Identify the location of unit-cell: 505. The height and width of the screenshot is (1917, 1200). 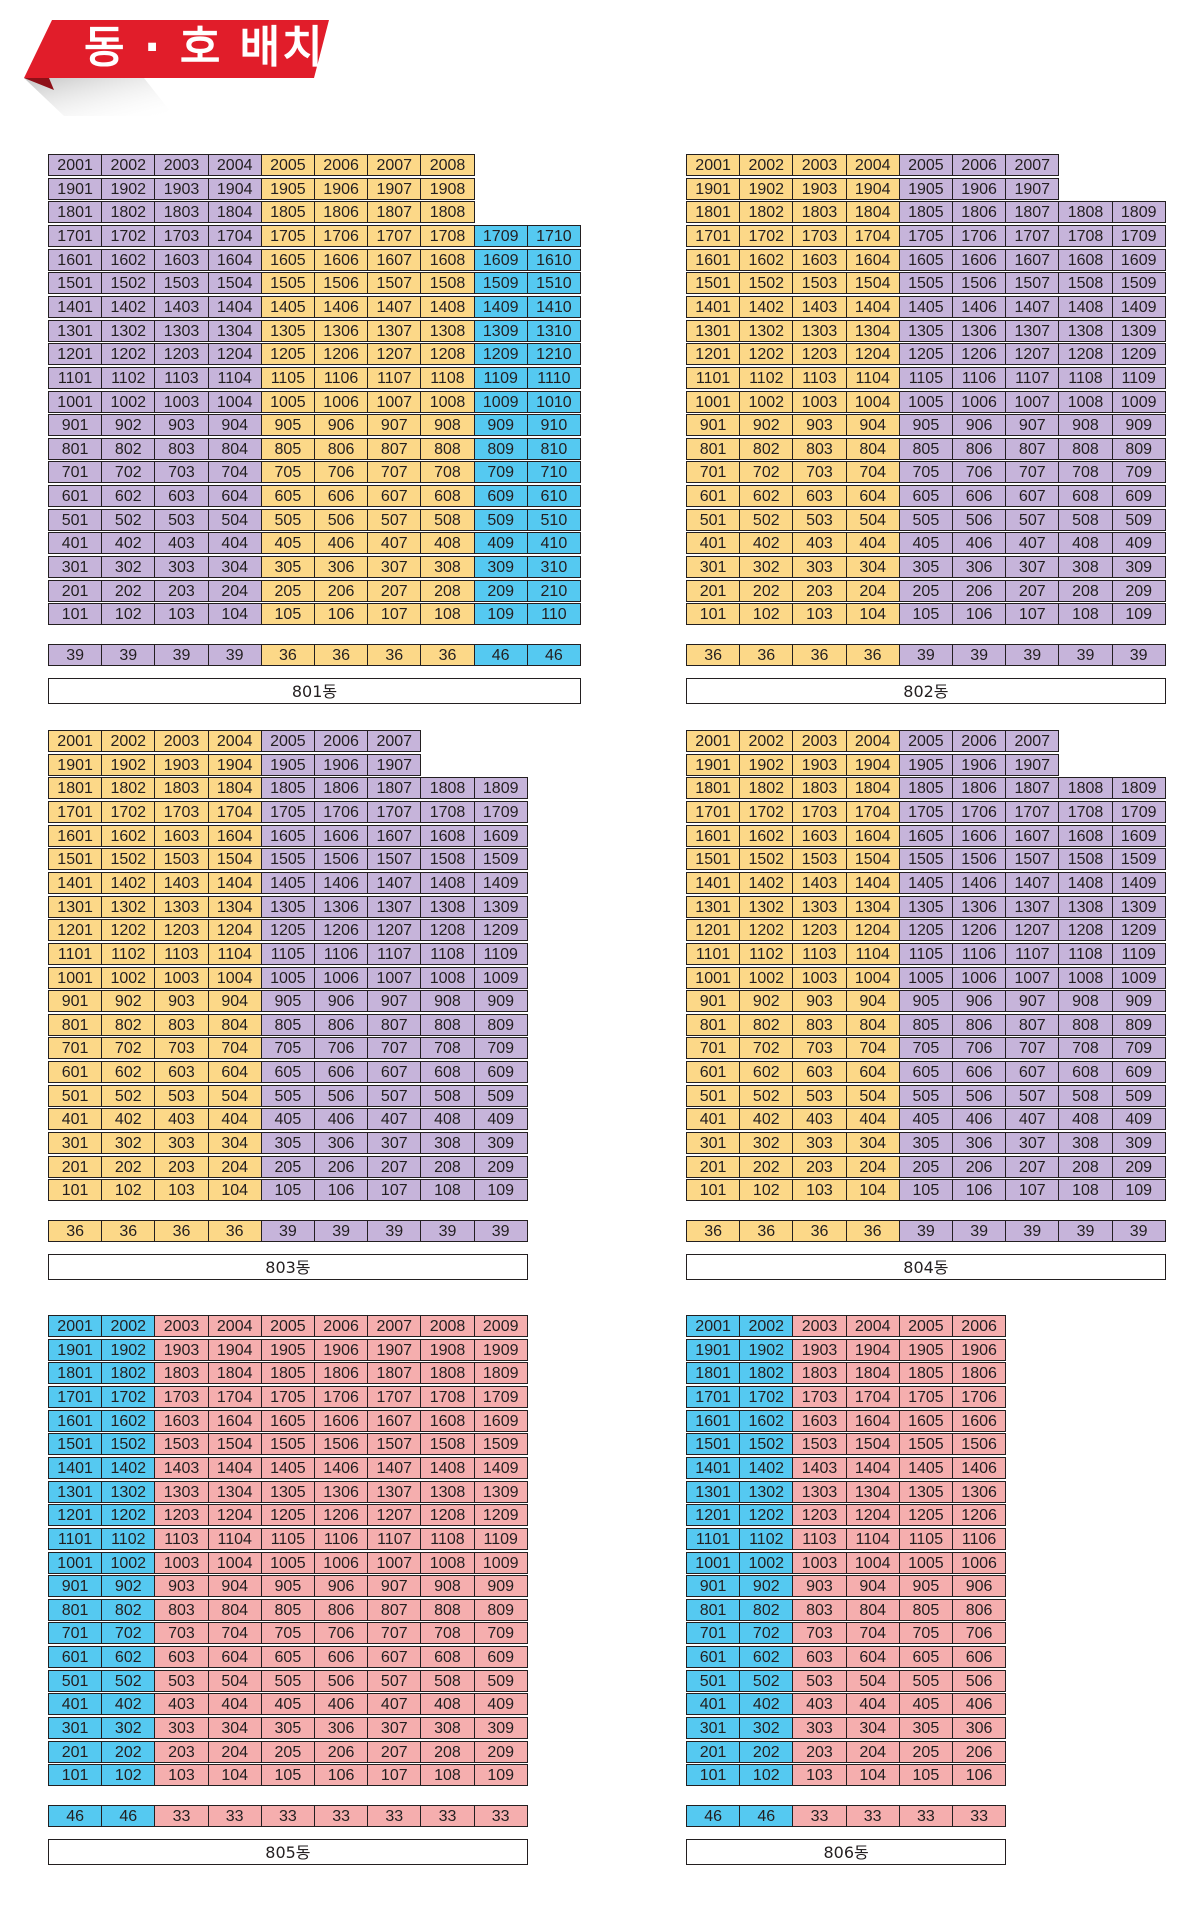
(287, 1680).